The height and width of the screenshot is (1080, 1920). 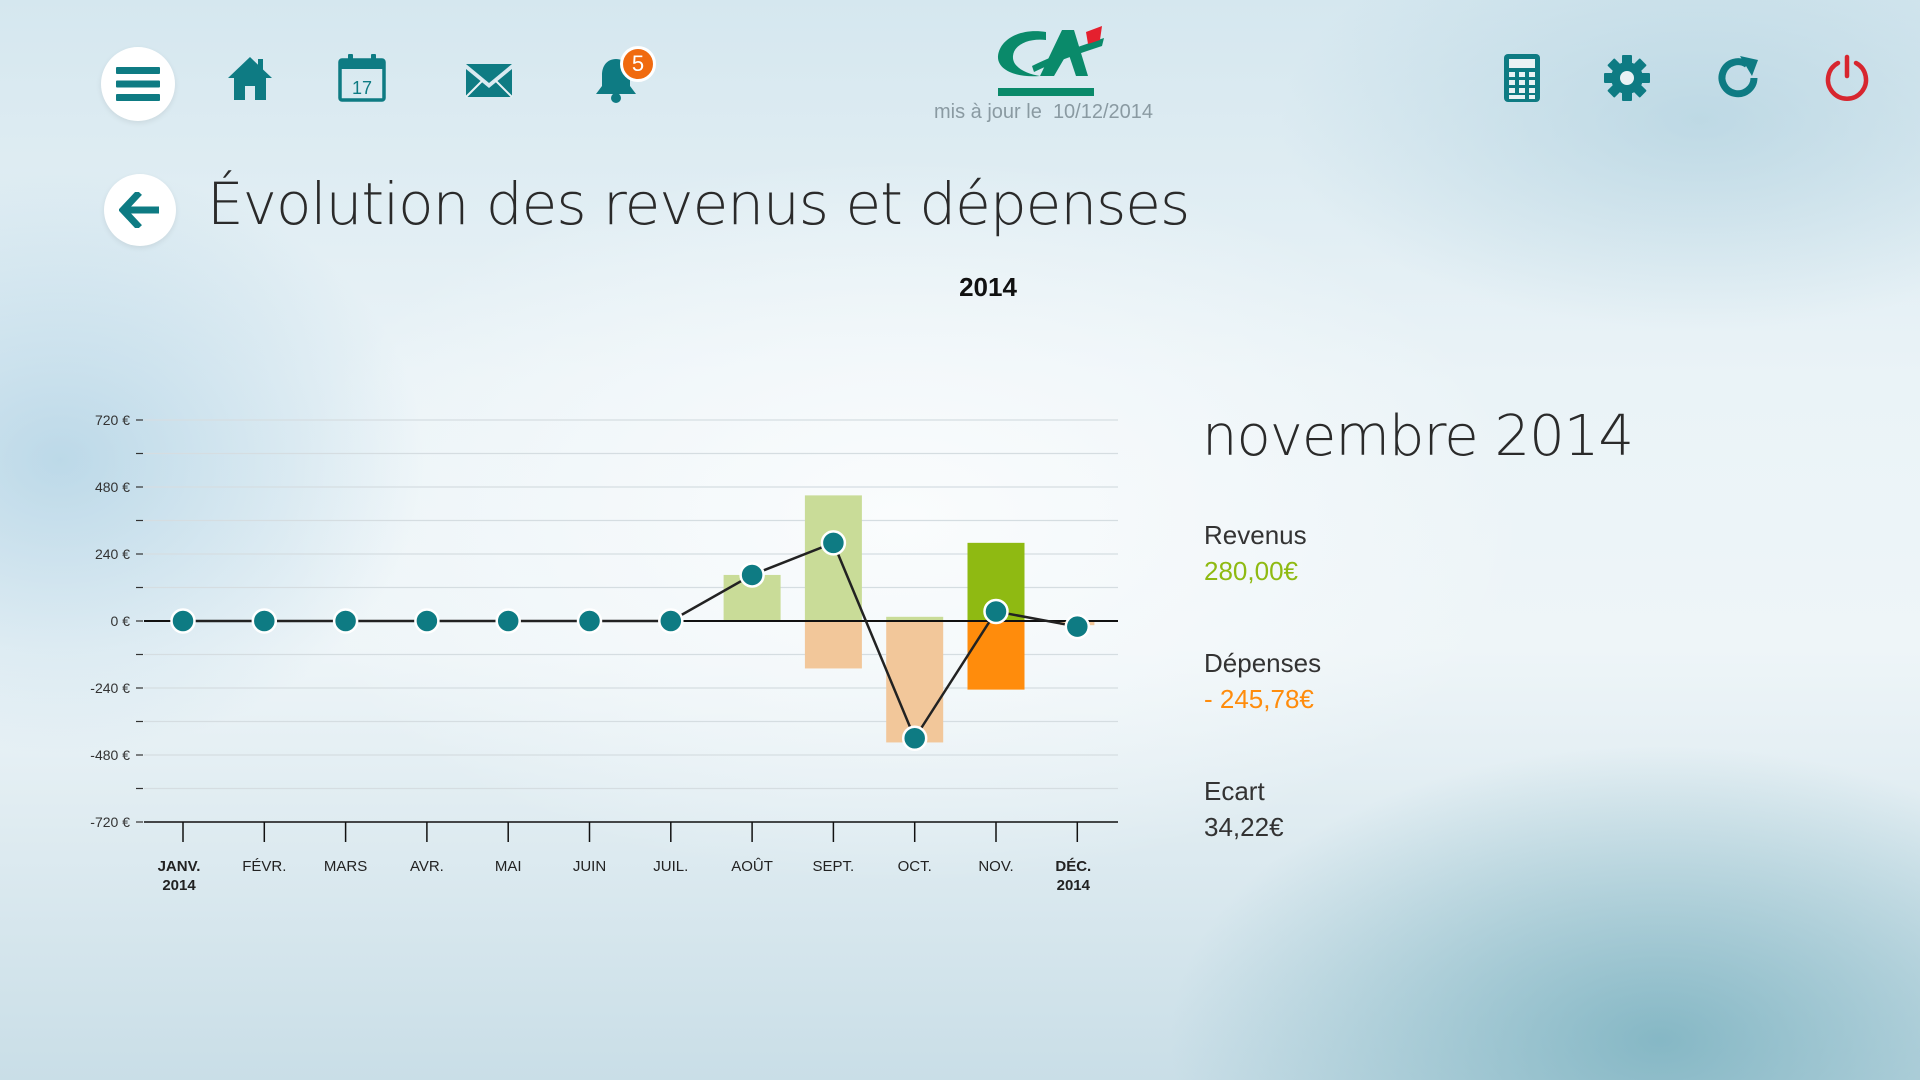 What do you see at coordinates (1418, 436) in the screenshot?
I see `selected-month-title: novembre 2014` at bounding box center [1418, 436].